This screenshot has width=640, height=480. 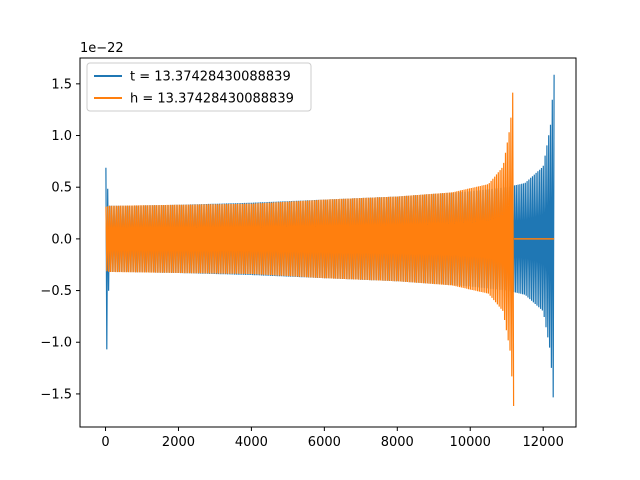 I want to click on legend-item: h = 13.37428430088839, so click(x=194, y=99).